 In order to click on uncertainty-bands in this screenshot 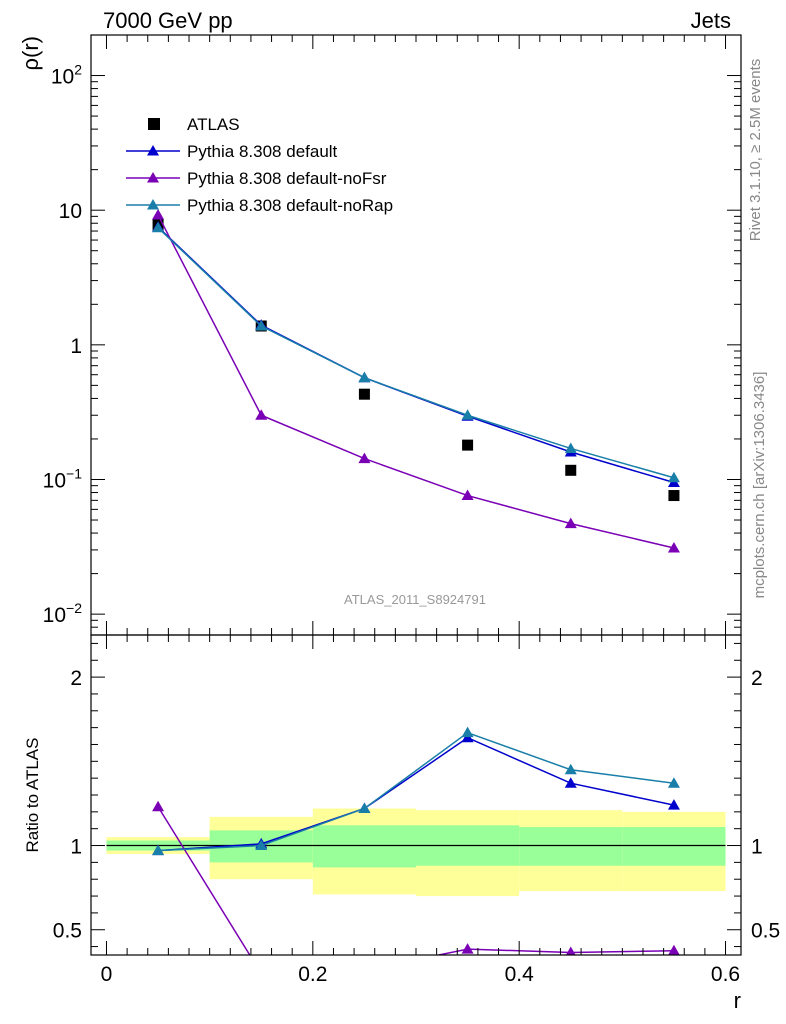, I will do `click(416, 852)`.